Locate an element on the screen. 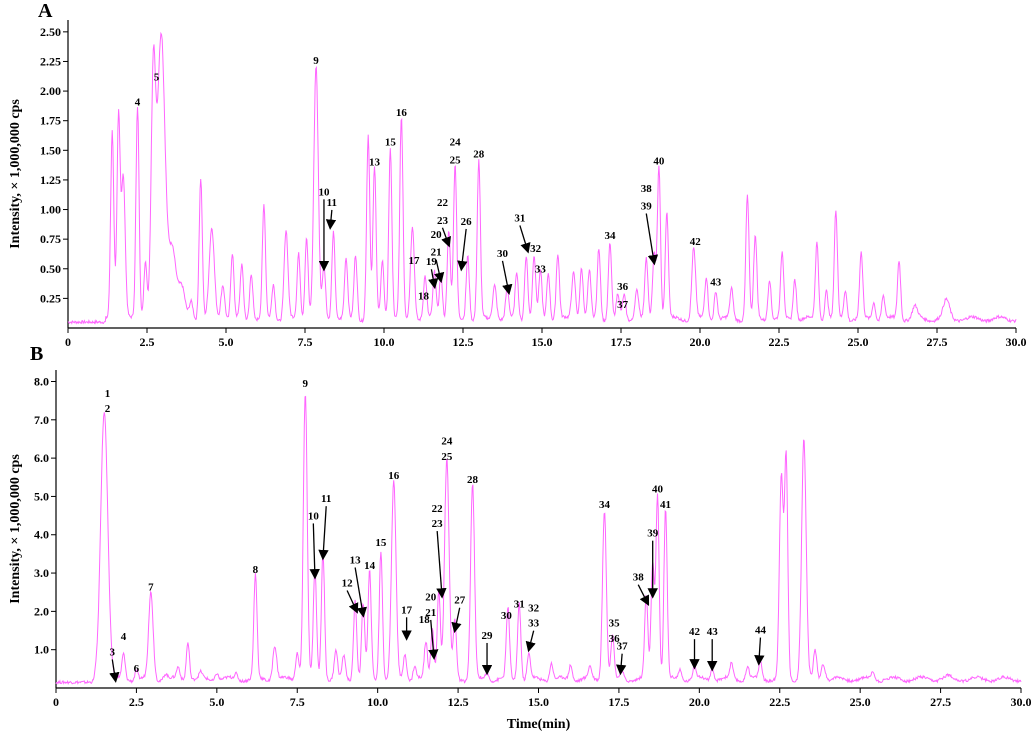  panel-a-y-tick-label: 1.75 is located at coordinates (50, 121).